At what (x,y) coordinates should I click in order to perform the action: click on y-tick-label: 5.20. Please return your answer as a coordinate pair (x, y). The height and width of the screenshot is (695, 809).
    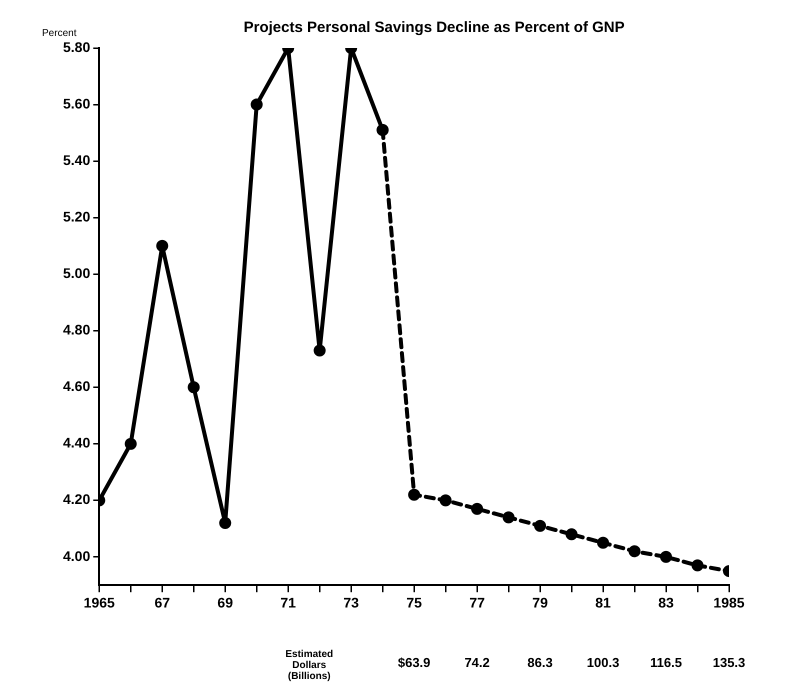
    Looking at the image, I should click on (76, 216).